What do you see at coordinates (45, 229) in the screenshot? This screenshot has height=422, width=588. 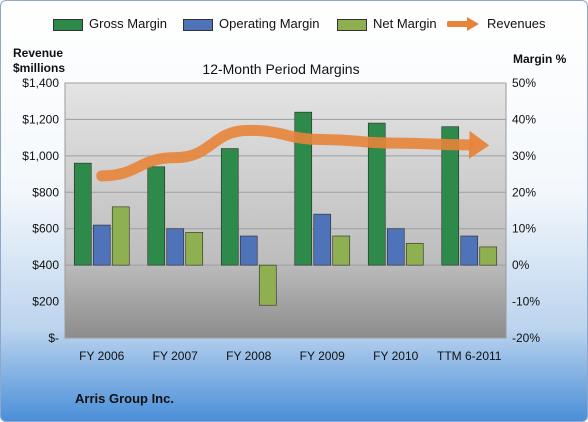 I see `left-tick-label: $600` at bounding box center [45, 229].